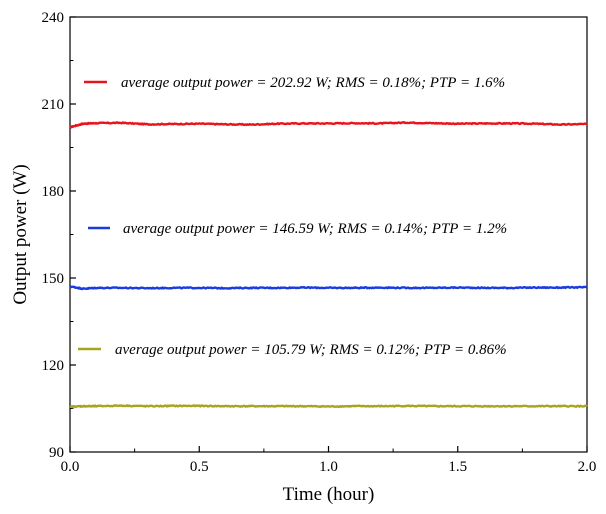 This screenshot has width=606, height=514. What do you see at coordinates (457, 467) in the screenshot?
I see `x-tick-label: 1.5` at bounding box center [457, 467].